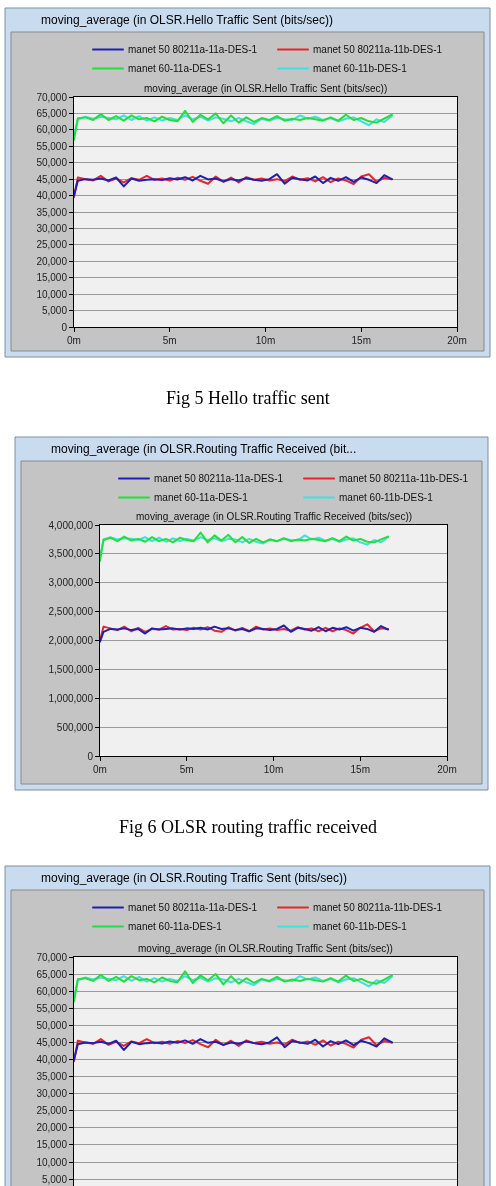 The width and height of the screenshot is (496, 1186). I want to click on chart-subtitle: moving_average (in OLSR.Hello Traffic Sent (bits/sec)), so click(266, 88).